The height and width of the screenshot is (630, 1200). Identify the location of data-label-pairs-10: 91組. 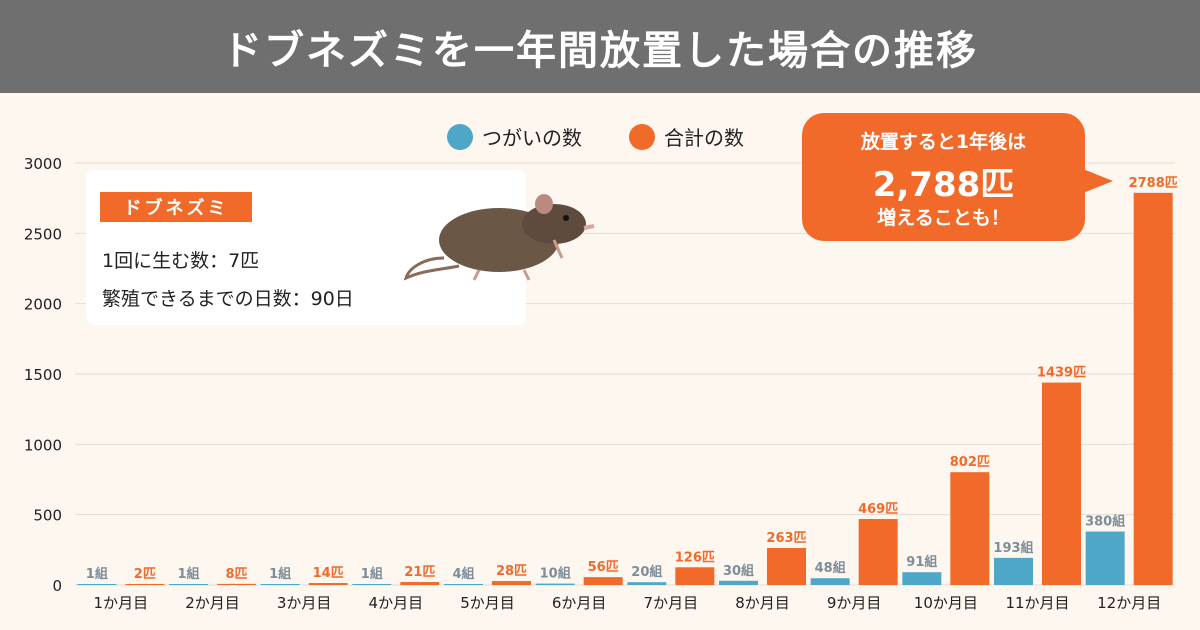
(921, 562).